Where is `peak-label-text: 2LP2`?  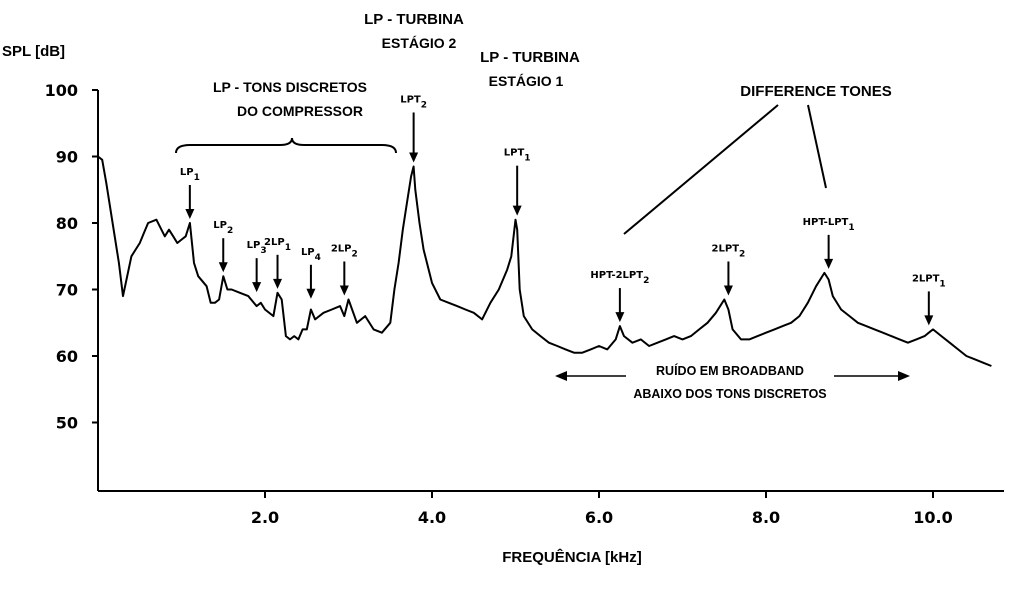 peak-label-text: 2LP2 is located at coordinates (344, 251).